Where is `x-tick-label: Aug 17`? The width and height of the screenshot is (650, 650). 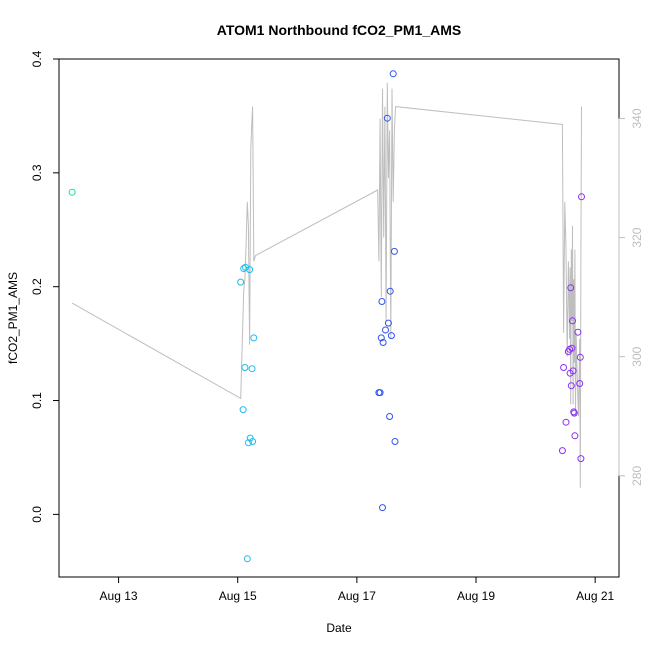
x-tick-label: Aug 17 is located at coordinates (357, 596).